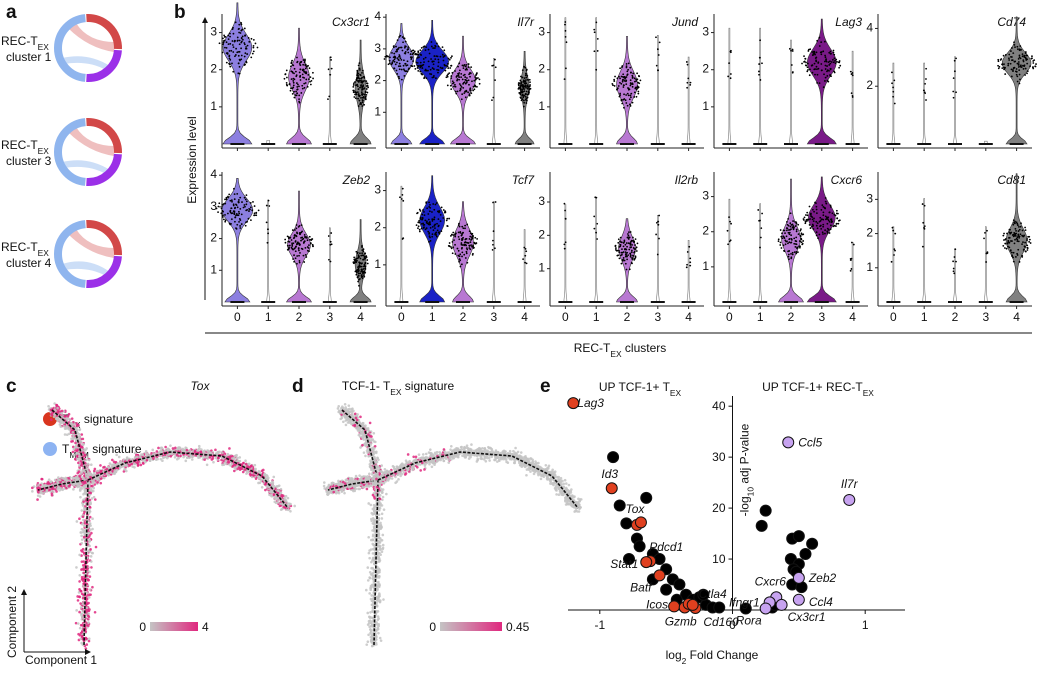 Image resolution: width=1050 pixels, height=673 pixels. I want to click on ring-segment, so click(104, 169).